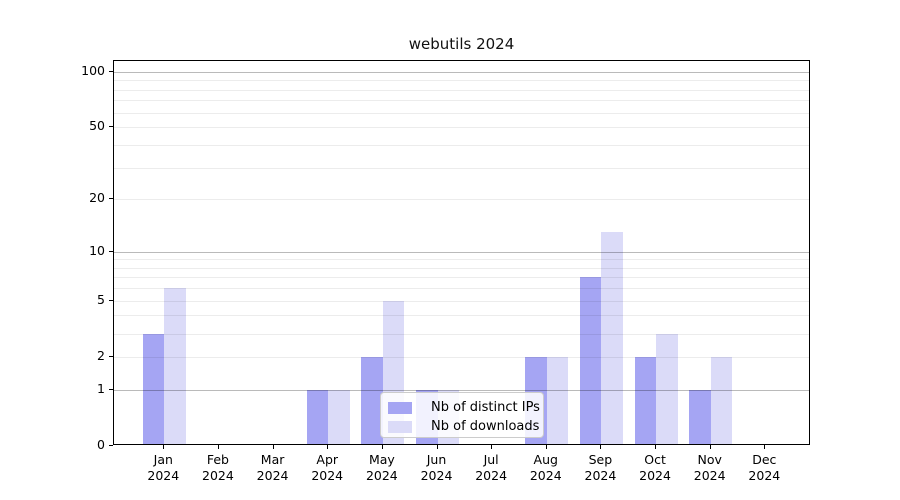 The height and width of the screenshot is (500, 900). I want to click on x-tick-mark-nov, so click(710, 447).